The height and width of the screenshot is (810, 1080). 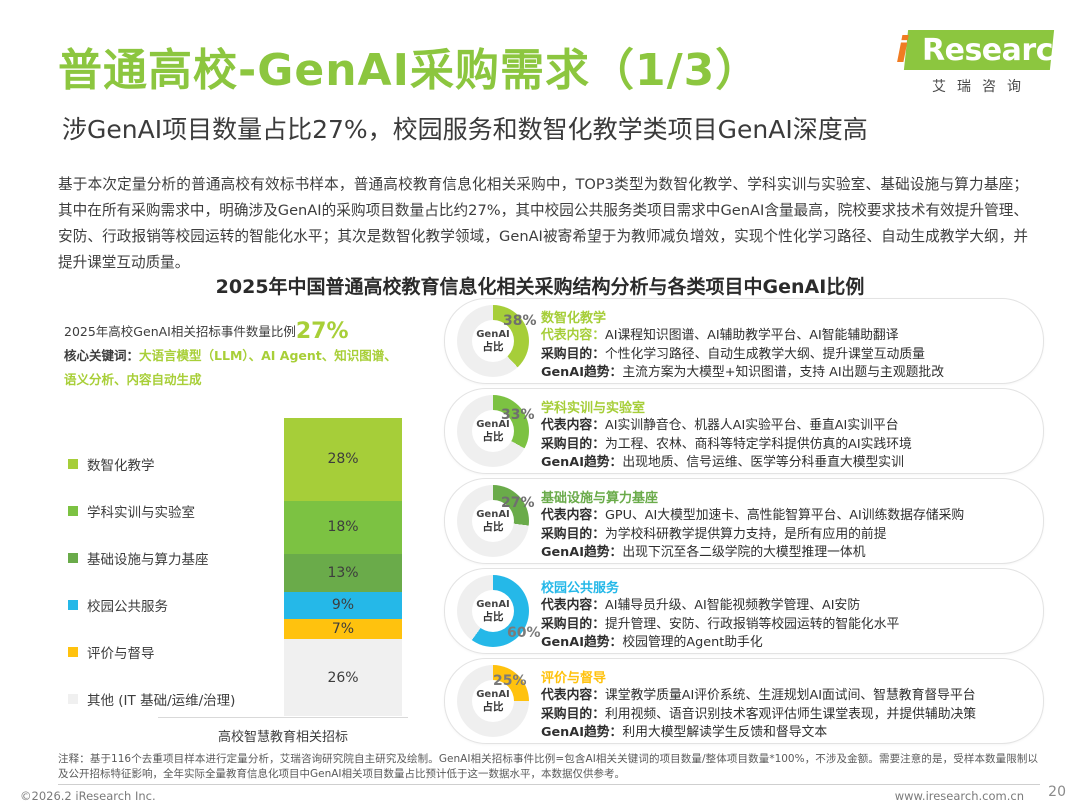 What do you see at coordinates (524, 633) in the screenshot?
I see `donut-percentage-value: 60%` at bounding box center [524, 633].